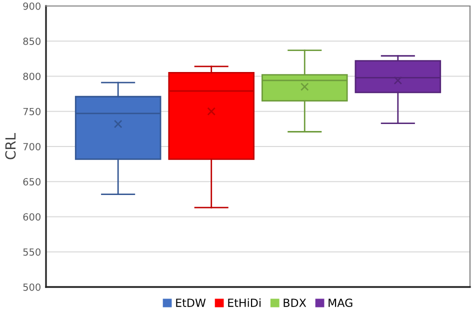  I want to click on y-axis-title: CRL, so click(10, 146).